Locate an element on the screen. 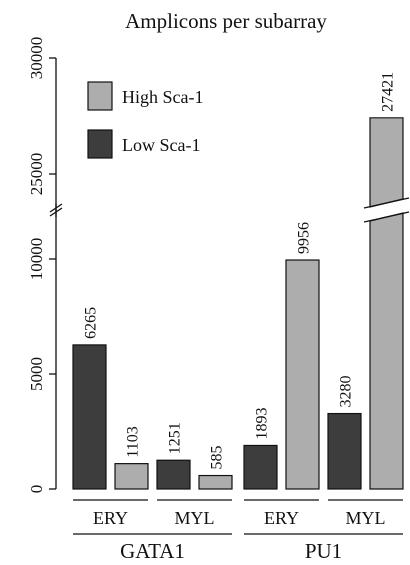 The width and height of the screenshot is (410, 565). data-label: 585 is located at coordinates (217, 458).